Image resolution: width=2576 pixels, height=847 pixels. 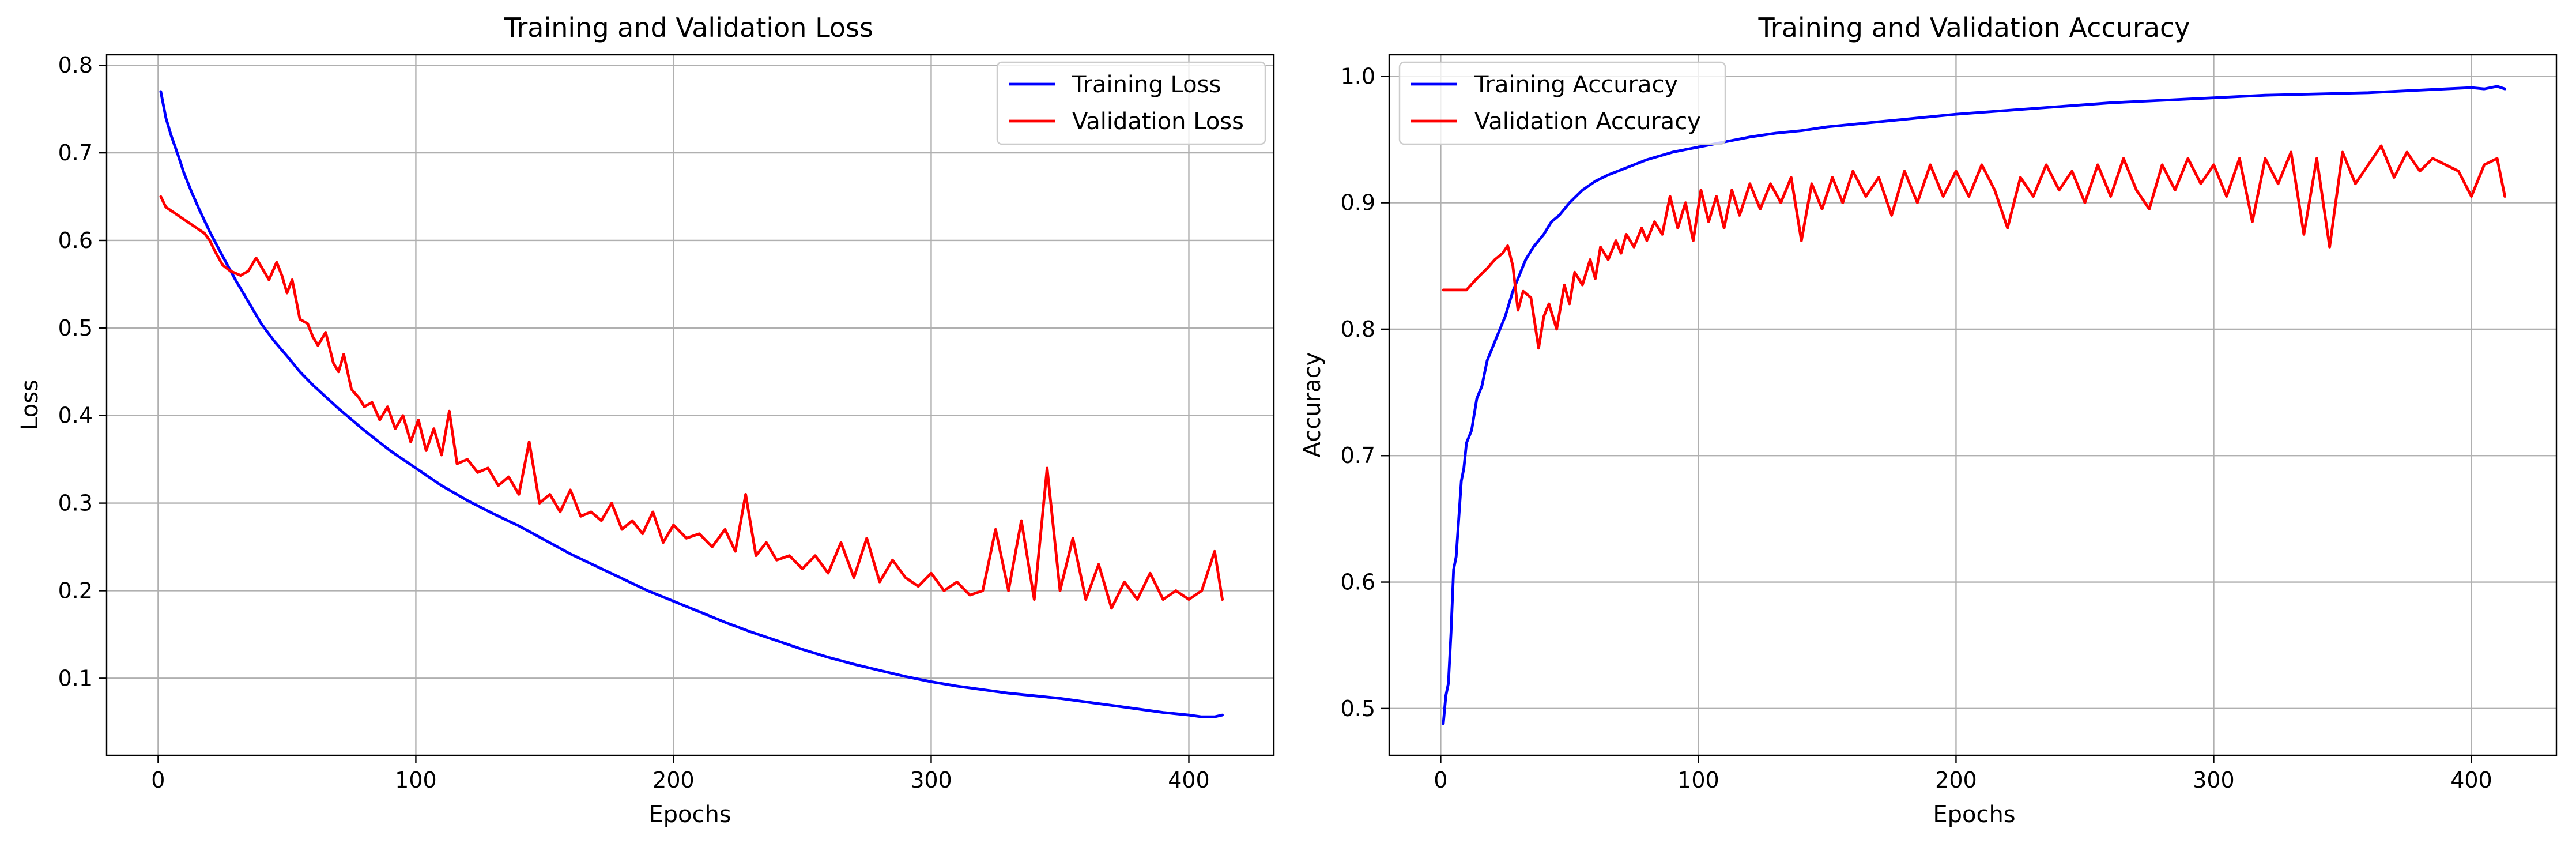 What do you see at coordinates (158, 780) in the screenshot?
I see `loss-x-tick-label: 0` at bounding box center [158, 780].